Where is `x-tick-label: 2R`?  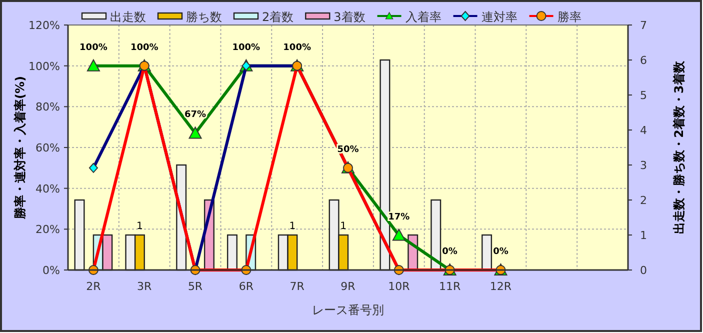 x-tick-label: 2R is located at coordinates (94, 286).